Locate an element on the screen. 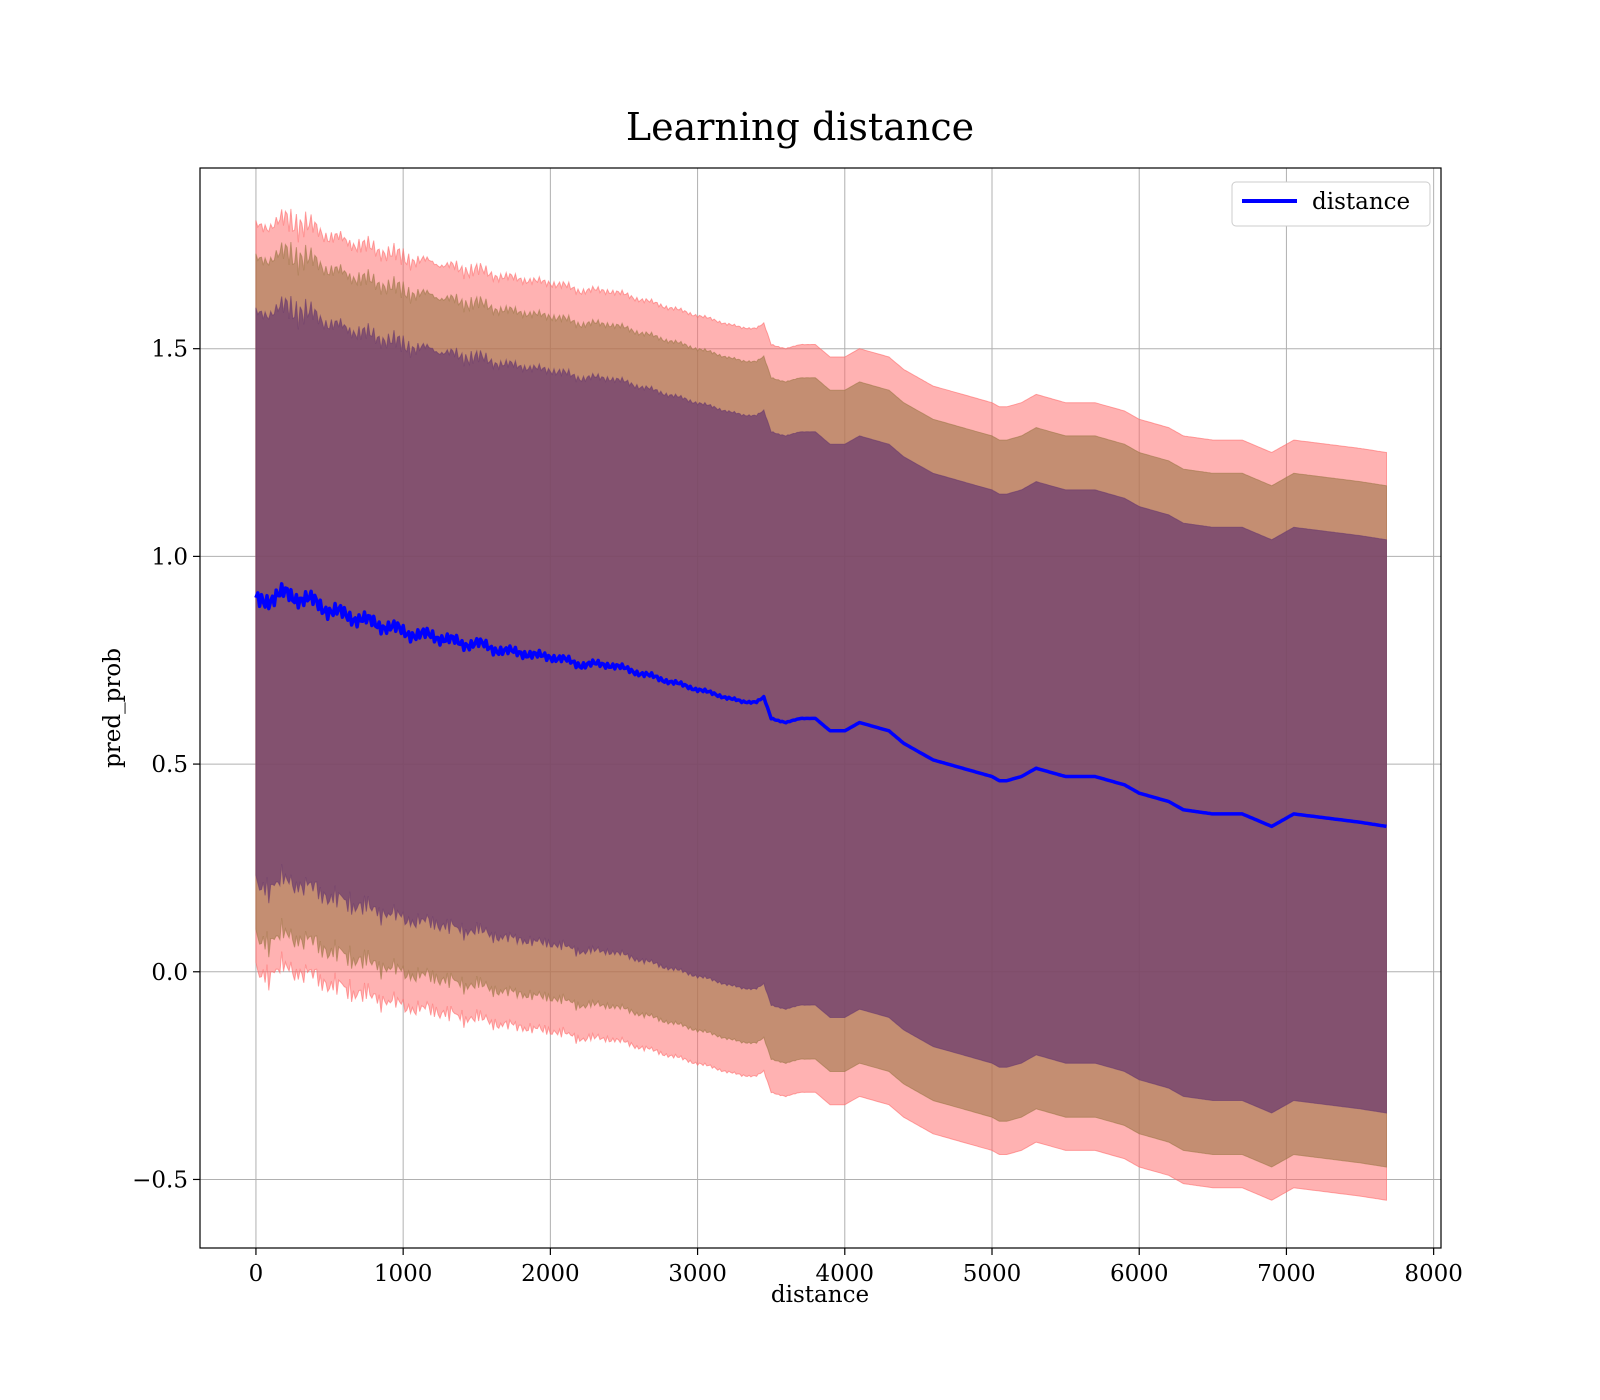 The width and height of the screenshot is (1600, 1400). legend-box is located at coordinates (1331, 204).